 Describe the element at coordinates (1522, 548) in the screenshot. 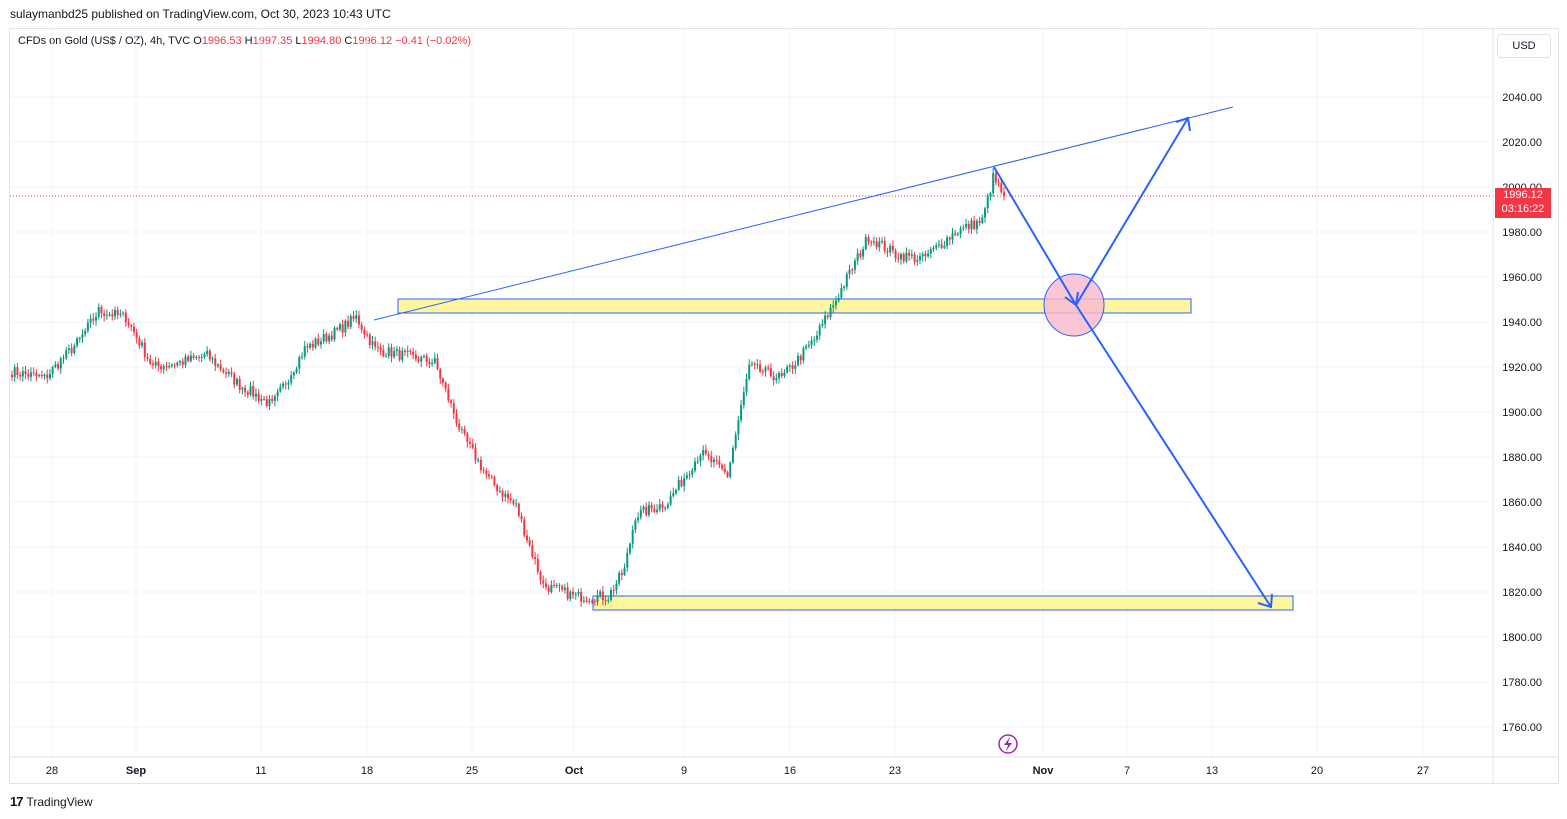

I see `y-tick-label: 1840.00` at that location.